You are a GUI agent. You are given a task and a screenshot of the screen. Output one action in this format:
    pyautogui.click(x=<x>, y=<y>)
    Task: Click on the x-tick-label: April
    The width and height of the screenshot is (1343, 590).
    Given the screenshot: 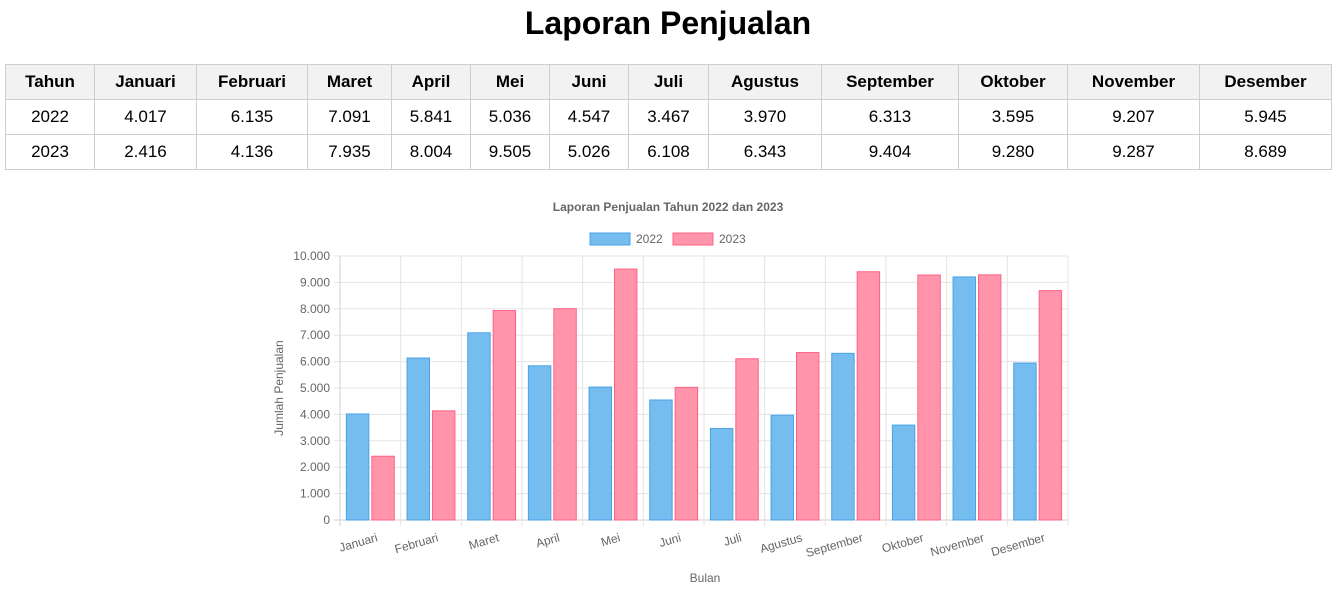 What is the action you would take?
    pyautogui.click(x=547, y=540)
    